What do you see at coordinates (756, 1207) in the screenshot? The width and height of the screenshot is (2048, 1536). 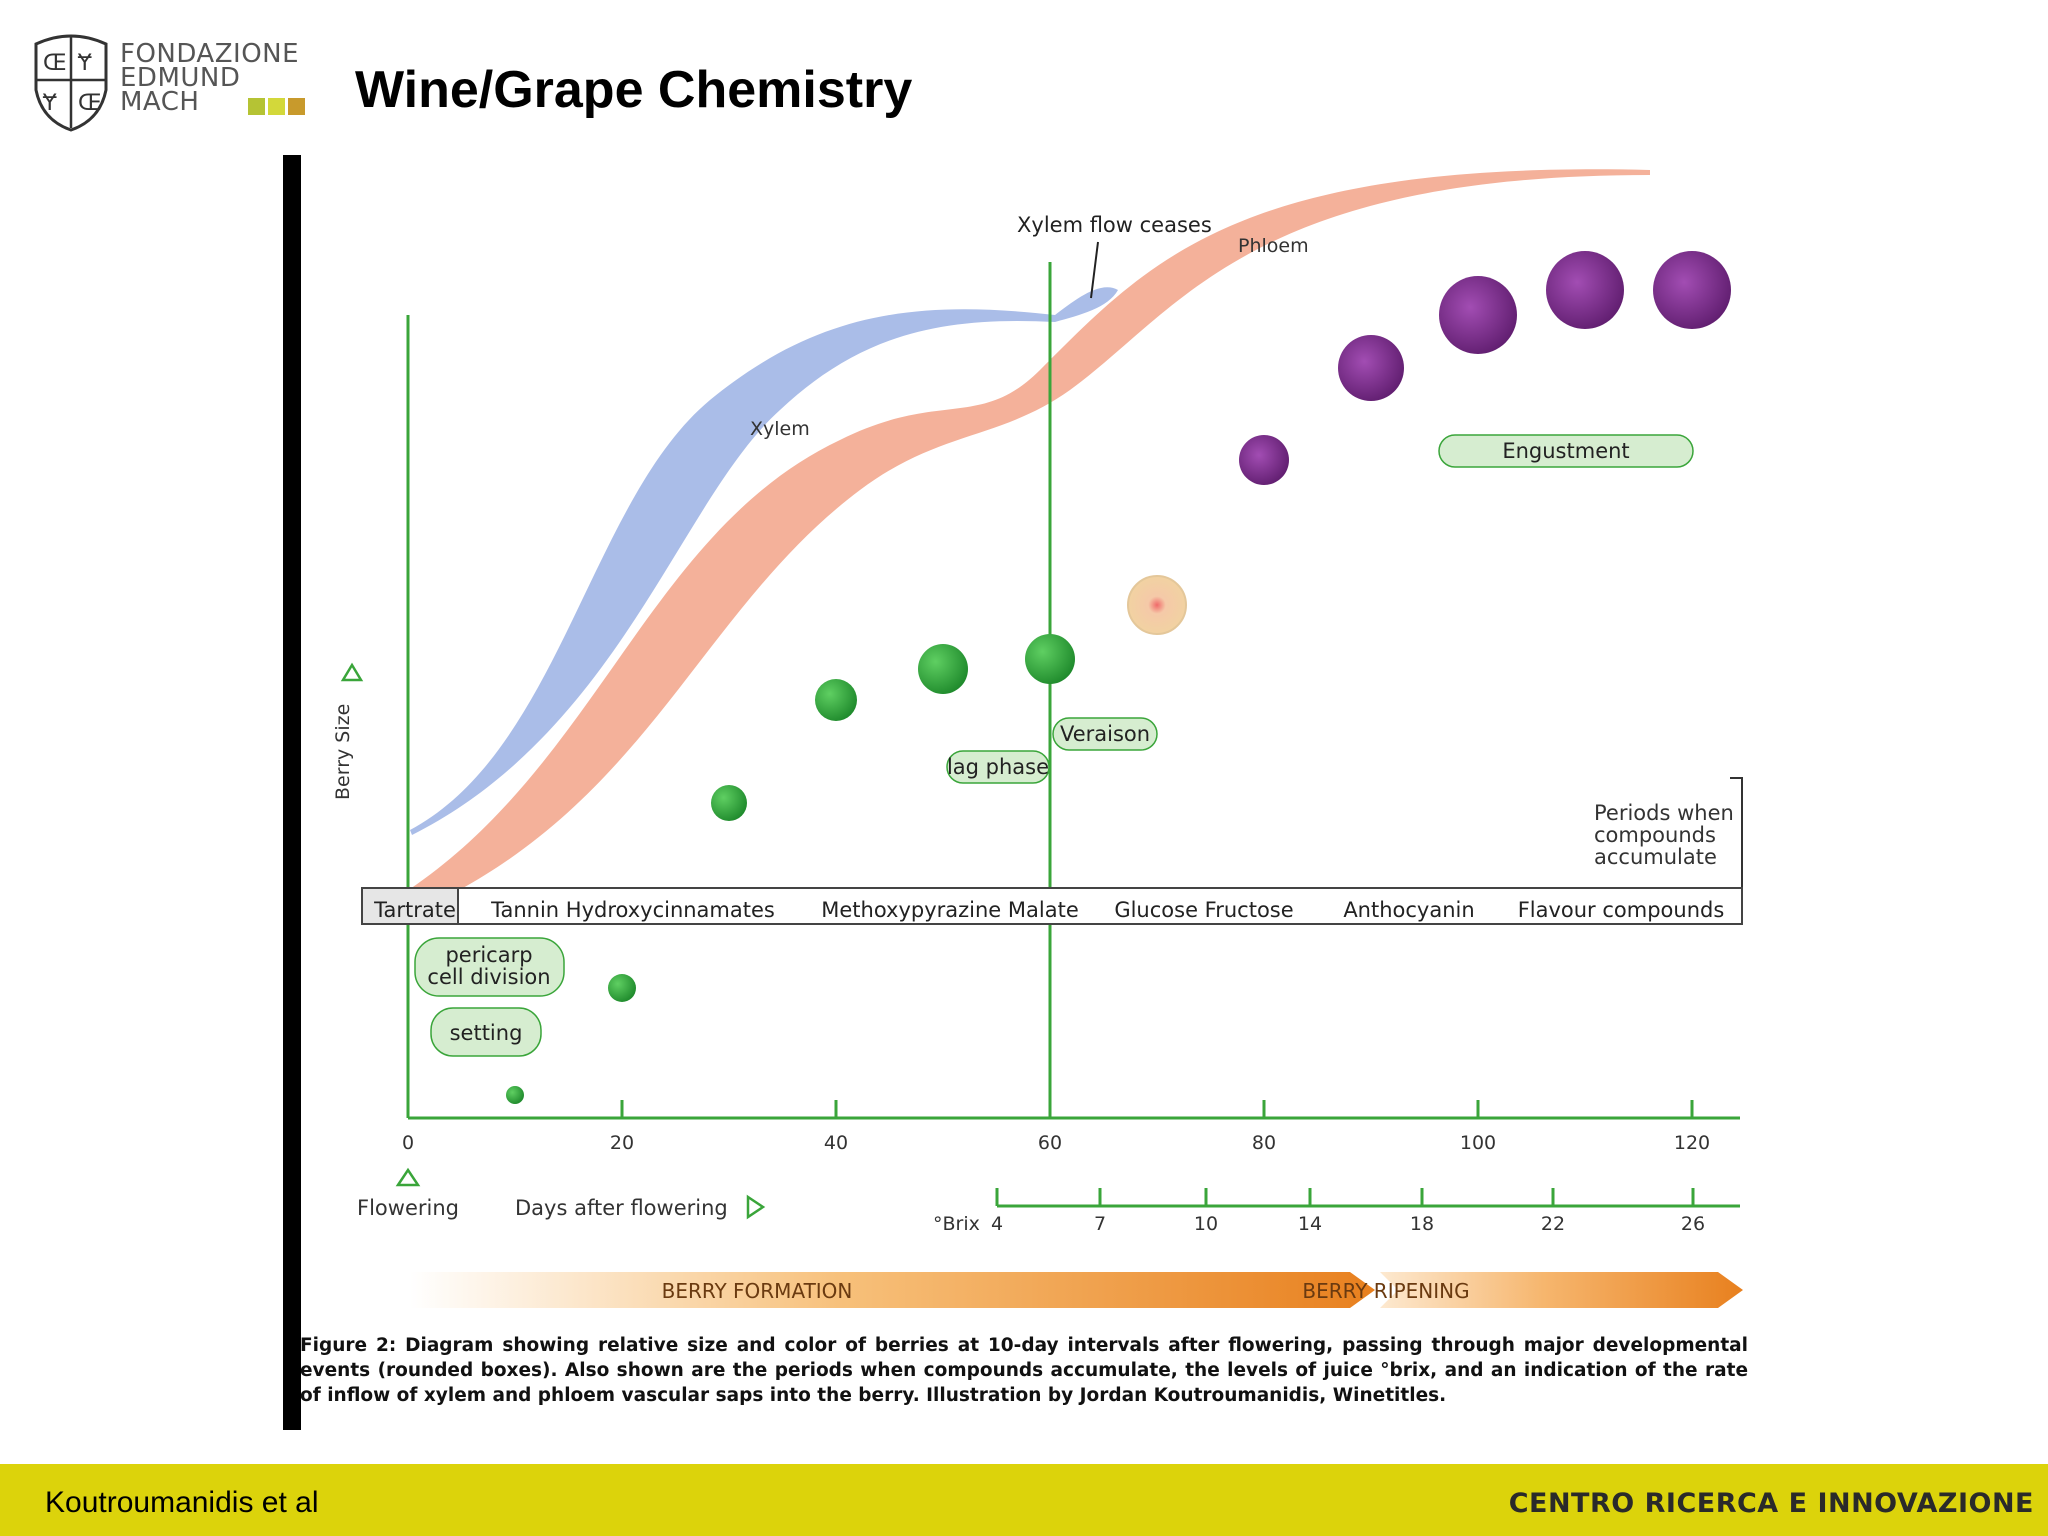 I see `triangle-right-icon` at bounding box center [756, 1207].